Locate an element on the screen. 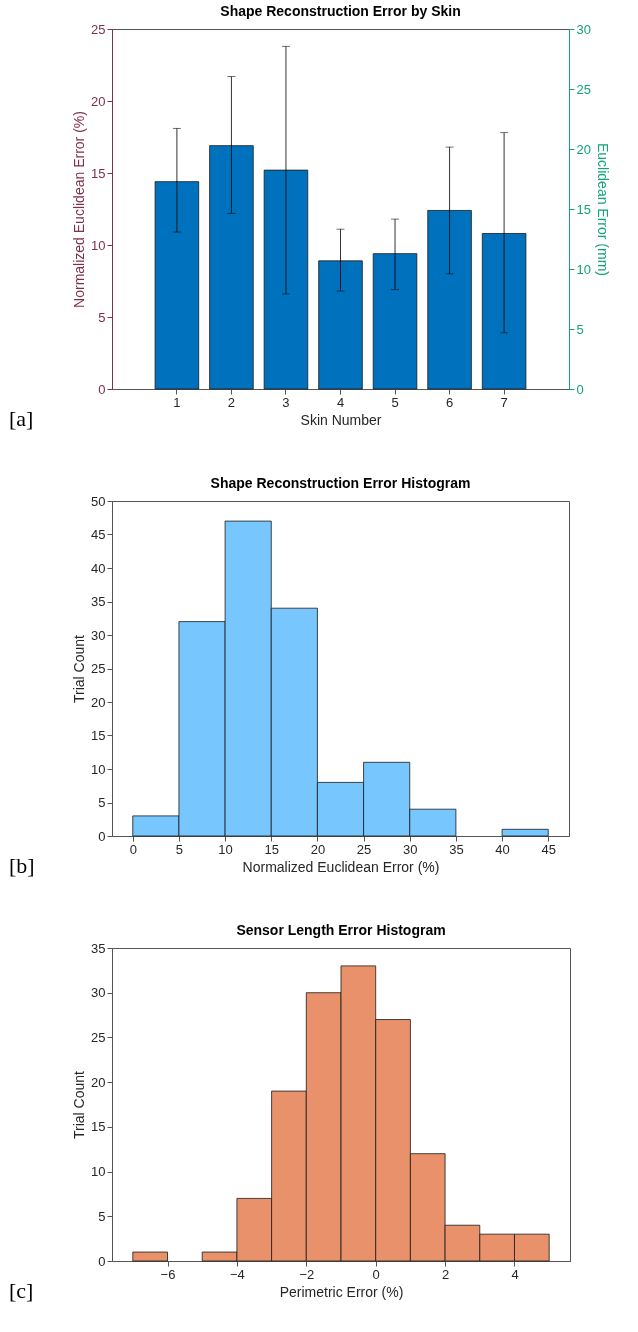 The width and height of the screenshot is (638, 1332). chart-title: Shape Reconstruction Error by Skin is located at coordinates (340, 11).